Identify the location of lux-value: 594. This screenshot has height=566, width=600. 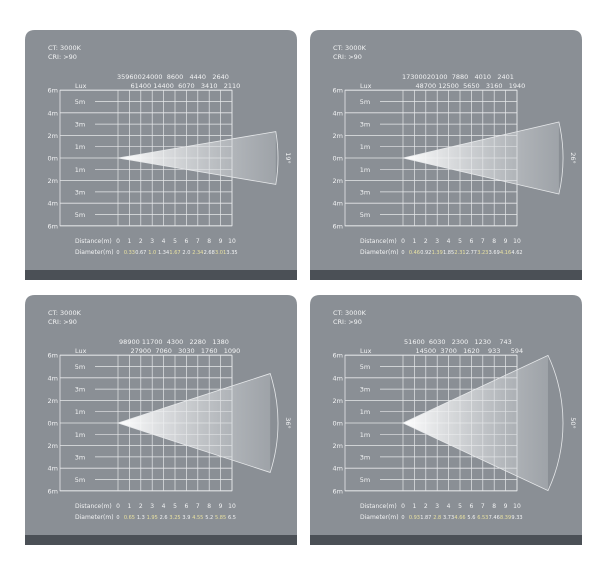
(517, 351).